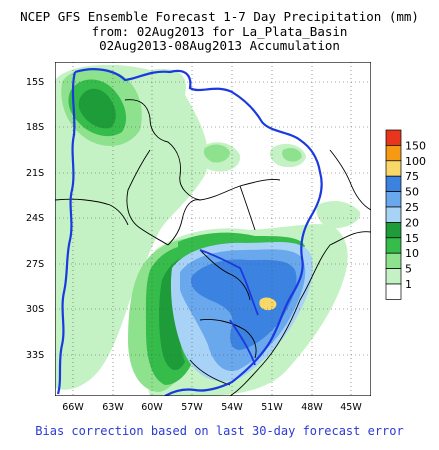 The width and height of the screenshot is (439, 450). What do you see at coordinates (338, 214) in the screenshot?
I see `precip-patch-coast` at bounding box center [338, 214].